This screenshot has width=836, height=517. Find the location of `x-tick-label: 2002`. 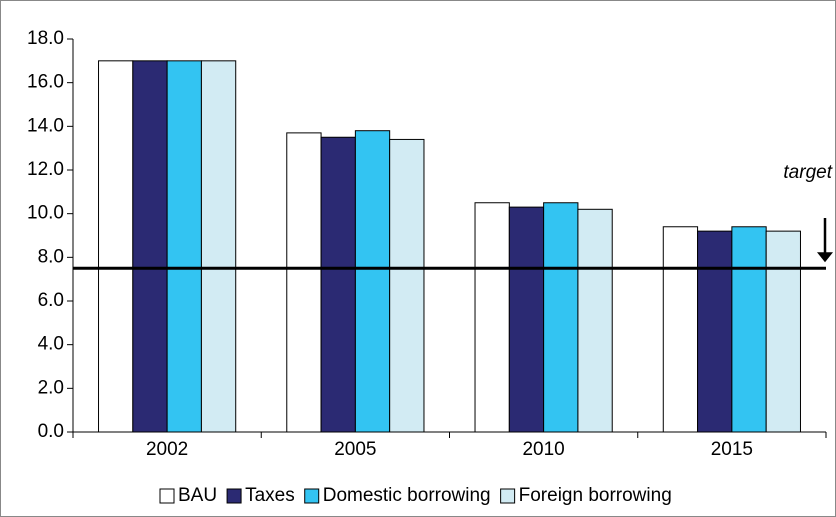

x-tick-label: 2002 is located at coordinates (167, 449).